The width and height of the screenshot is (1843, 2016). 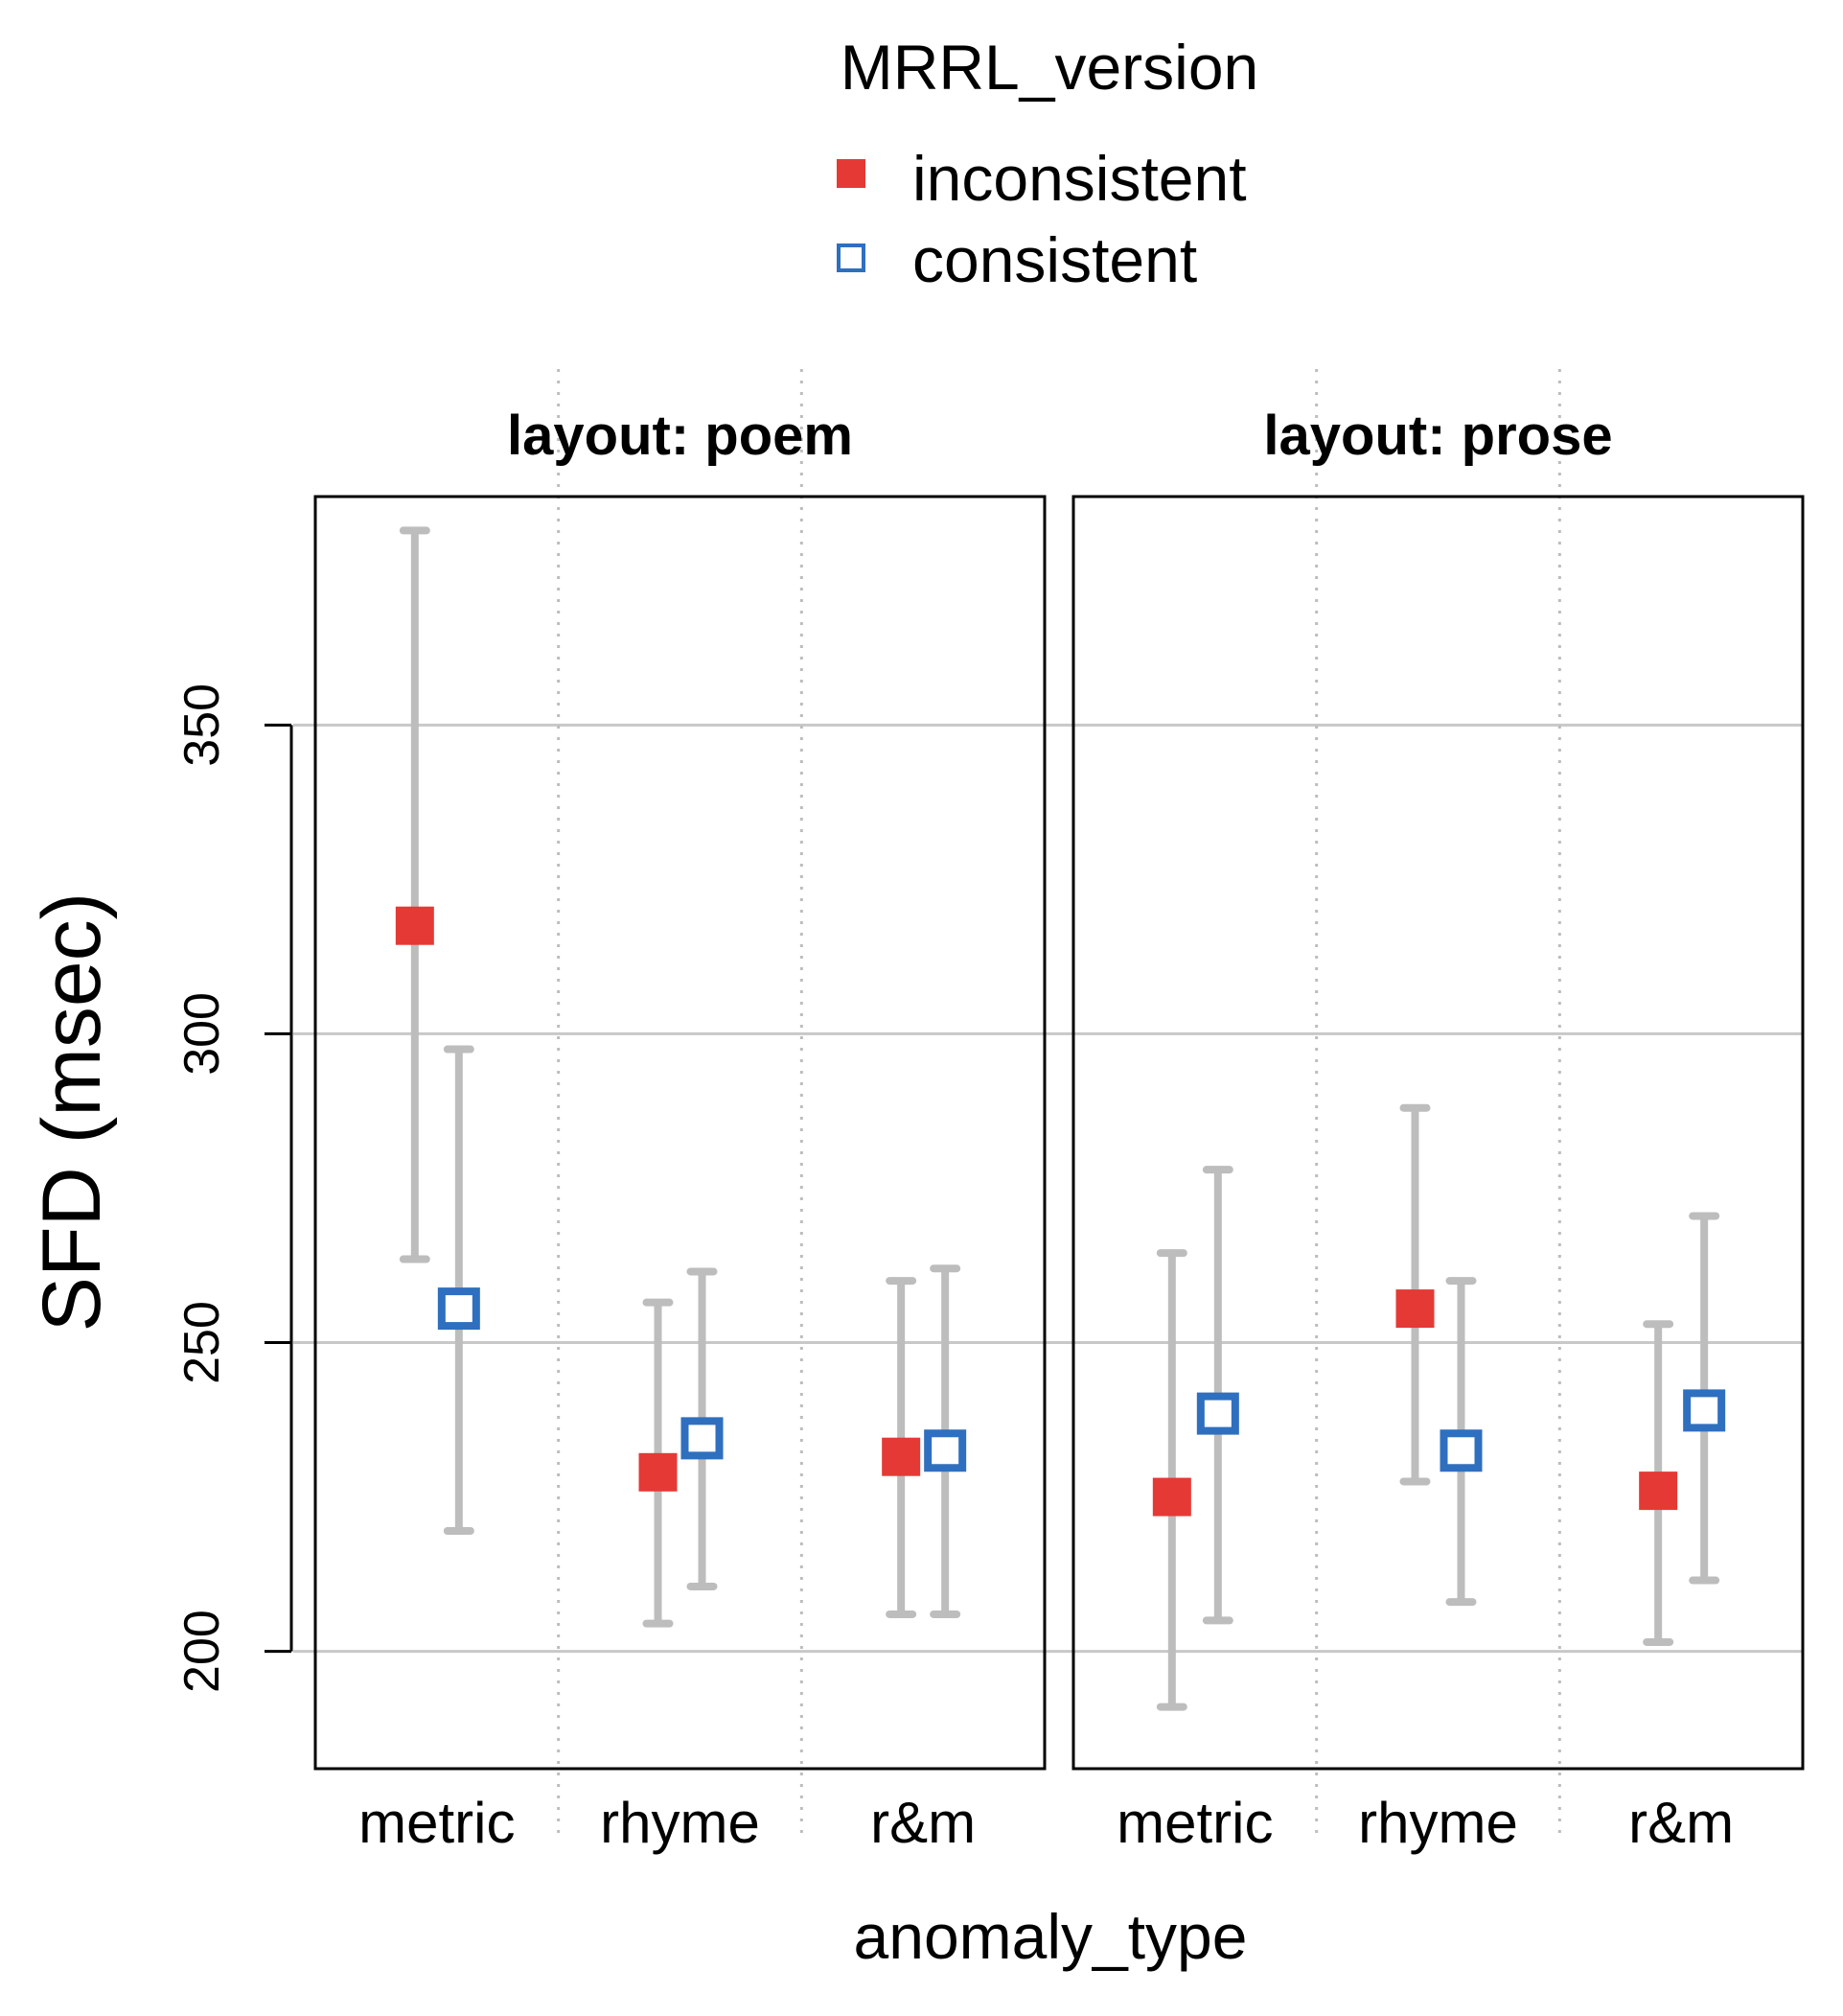 What do you see at coordinates (680, 436) in the screenshot?
I see `panel-title: layout: poem` at bounding box center [680, 436].